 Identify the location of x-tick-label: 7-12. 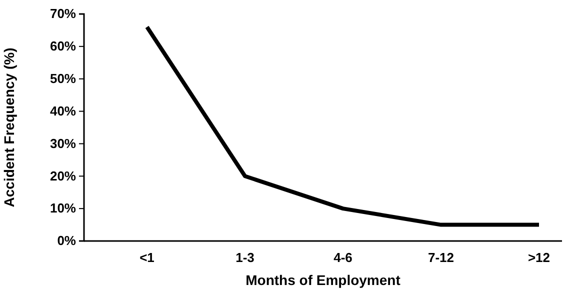
(441, 258).